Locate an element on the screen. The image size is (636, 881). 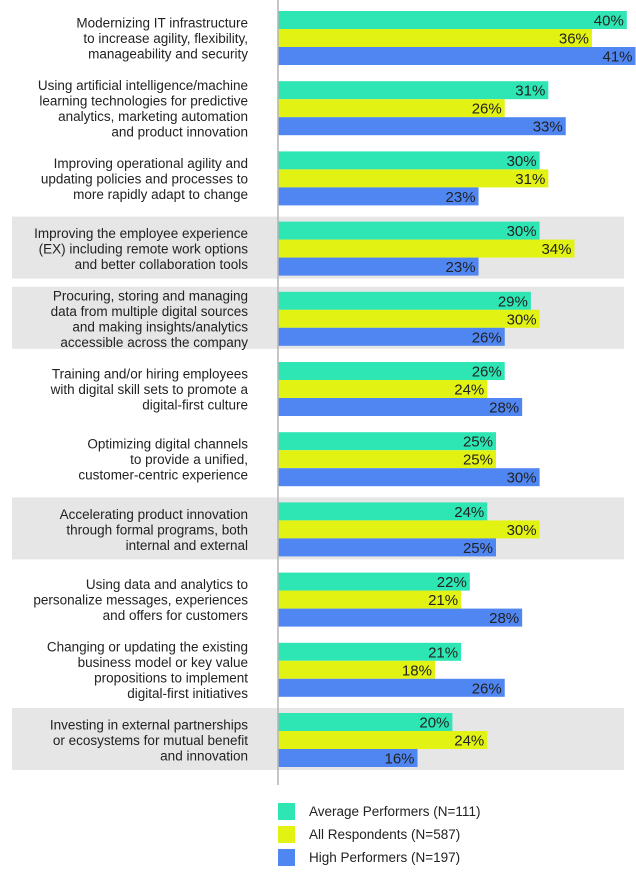
legend-label-all: All Respondents (N=587) is located at coordinates (385, 834).